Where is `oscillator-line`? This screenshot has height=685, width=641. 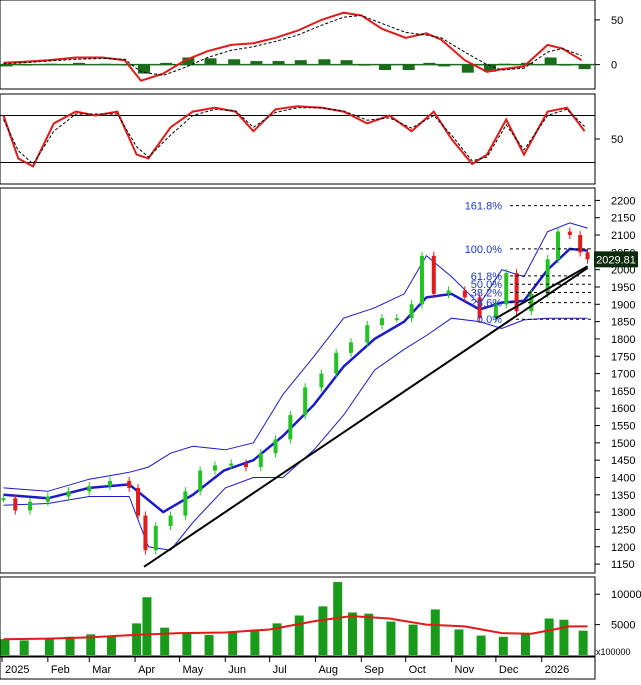 oscillator-line is located at coordinates (294, 136).